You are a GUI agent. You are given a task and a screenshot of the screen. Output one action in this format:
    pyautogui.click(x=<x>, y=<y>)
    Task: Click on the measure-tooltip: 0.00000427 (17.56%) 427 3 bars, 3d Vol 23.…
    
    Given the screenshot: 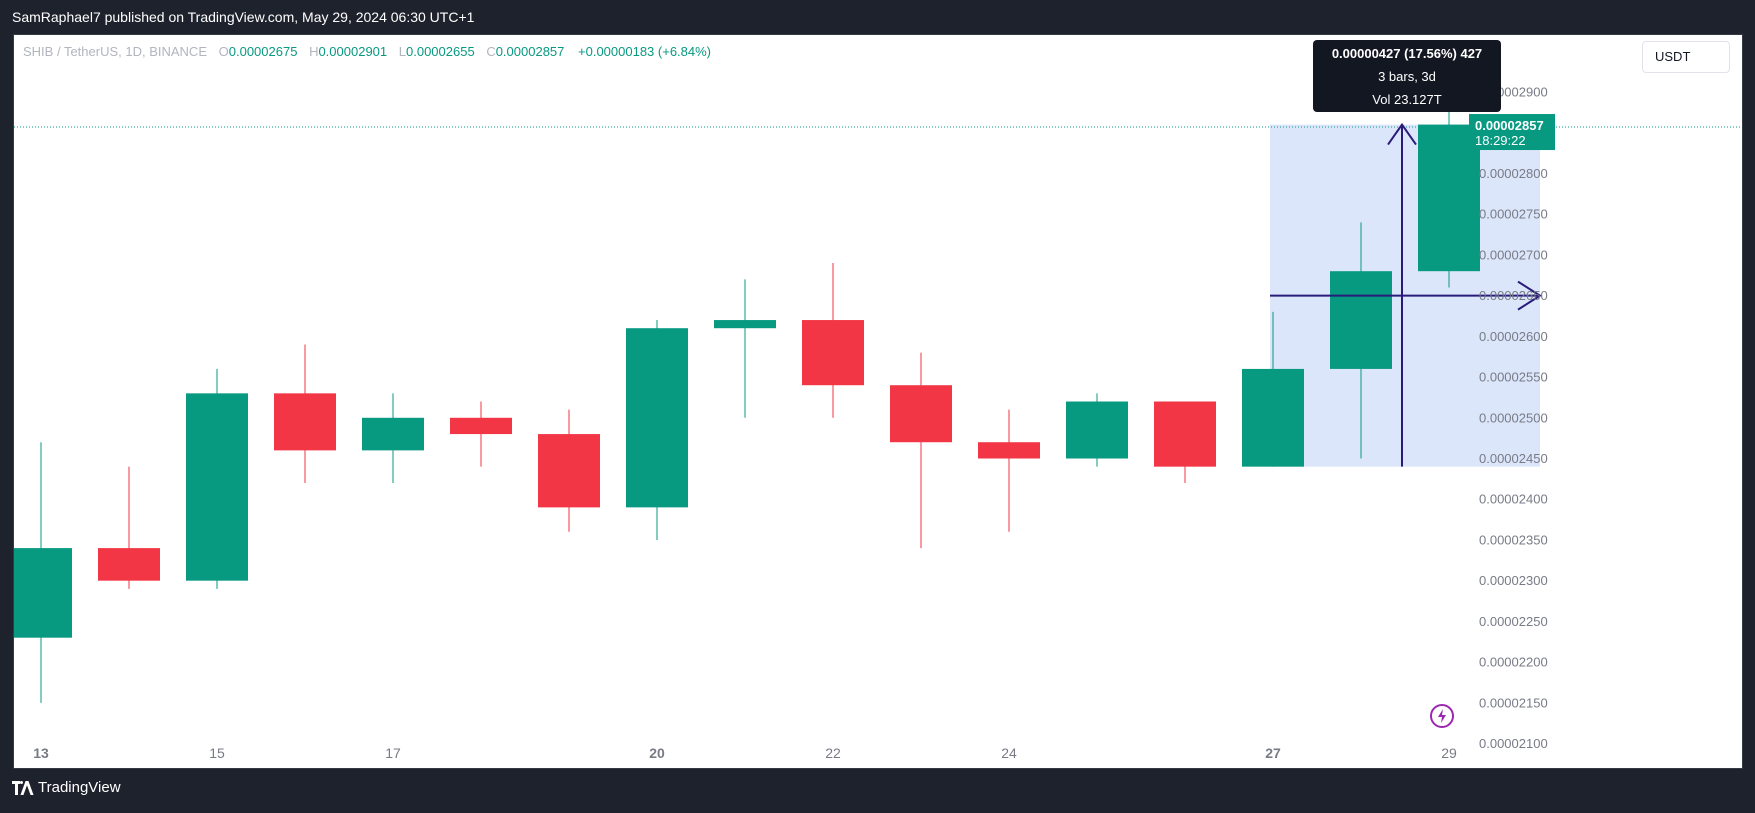 What is the action you would take?
    pyautogui.click(x=1407, y=76)
    